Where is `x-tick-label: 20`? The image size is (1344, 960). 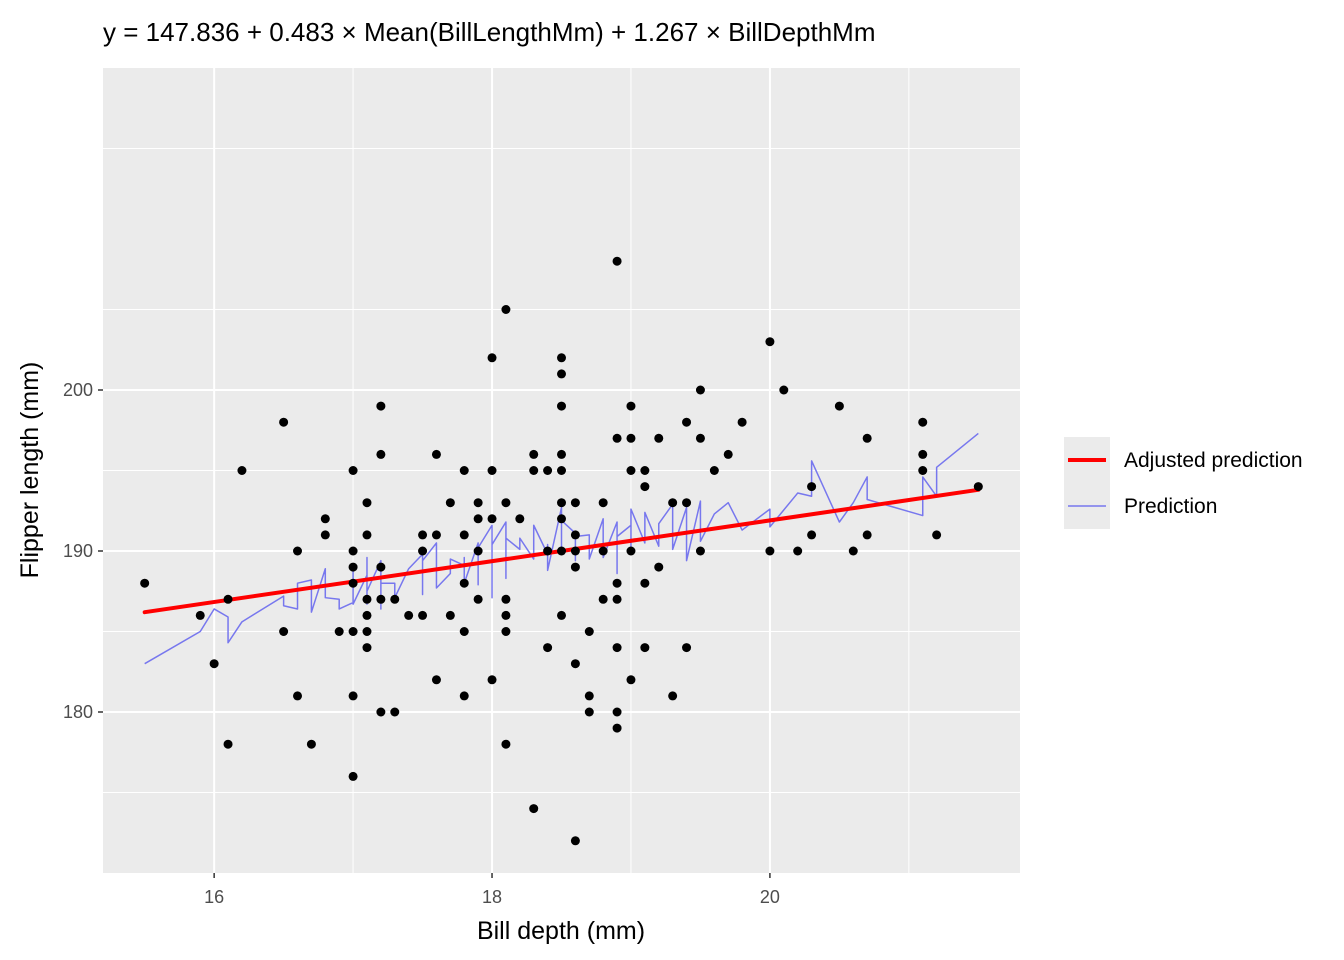
x-tick-label: 20 is located at coordinates (770, 897).